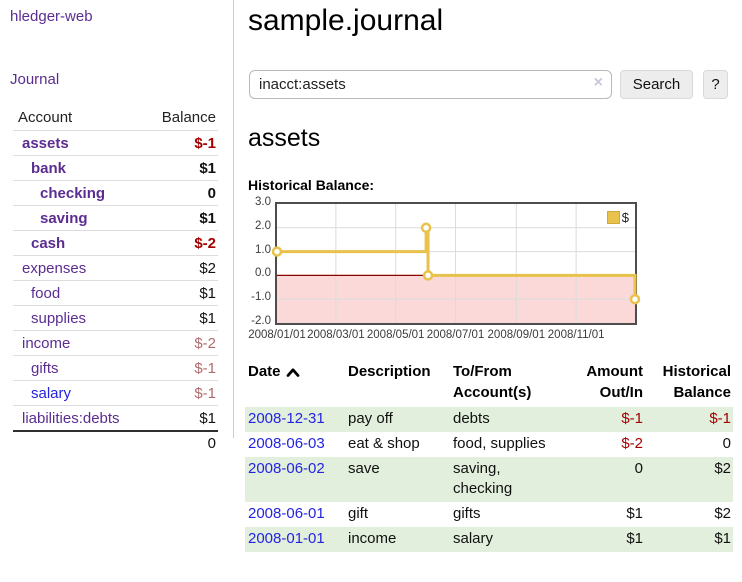 The image size is (742, 582). What do you see at coordinates (71, 418) in the screenshot?
I see `account-link: liabilities:debts` at bounding box center [71, 418].